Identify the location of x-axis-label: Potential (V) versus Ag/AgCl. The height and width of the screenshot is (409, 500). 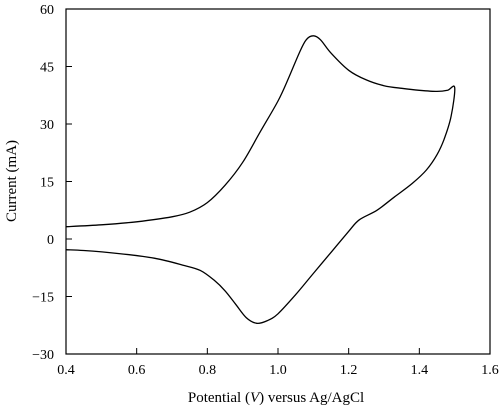
(276, 398).